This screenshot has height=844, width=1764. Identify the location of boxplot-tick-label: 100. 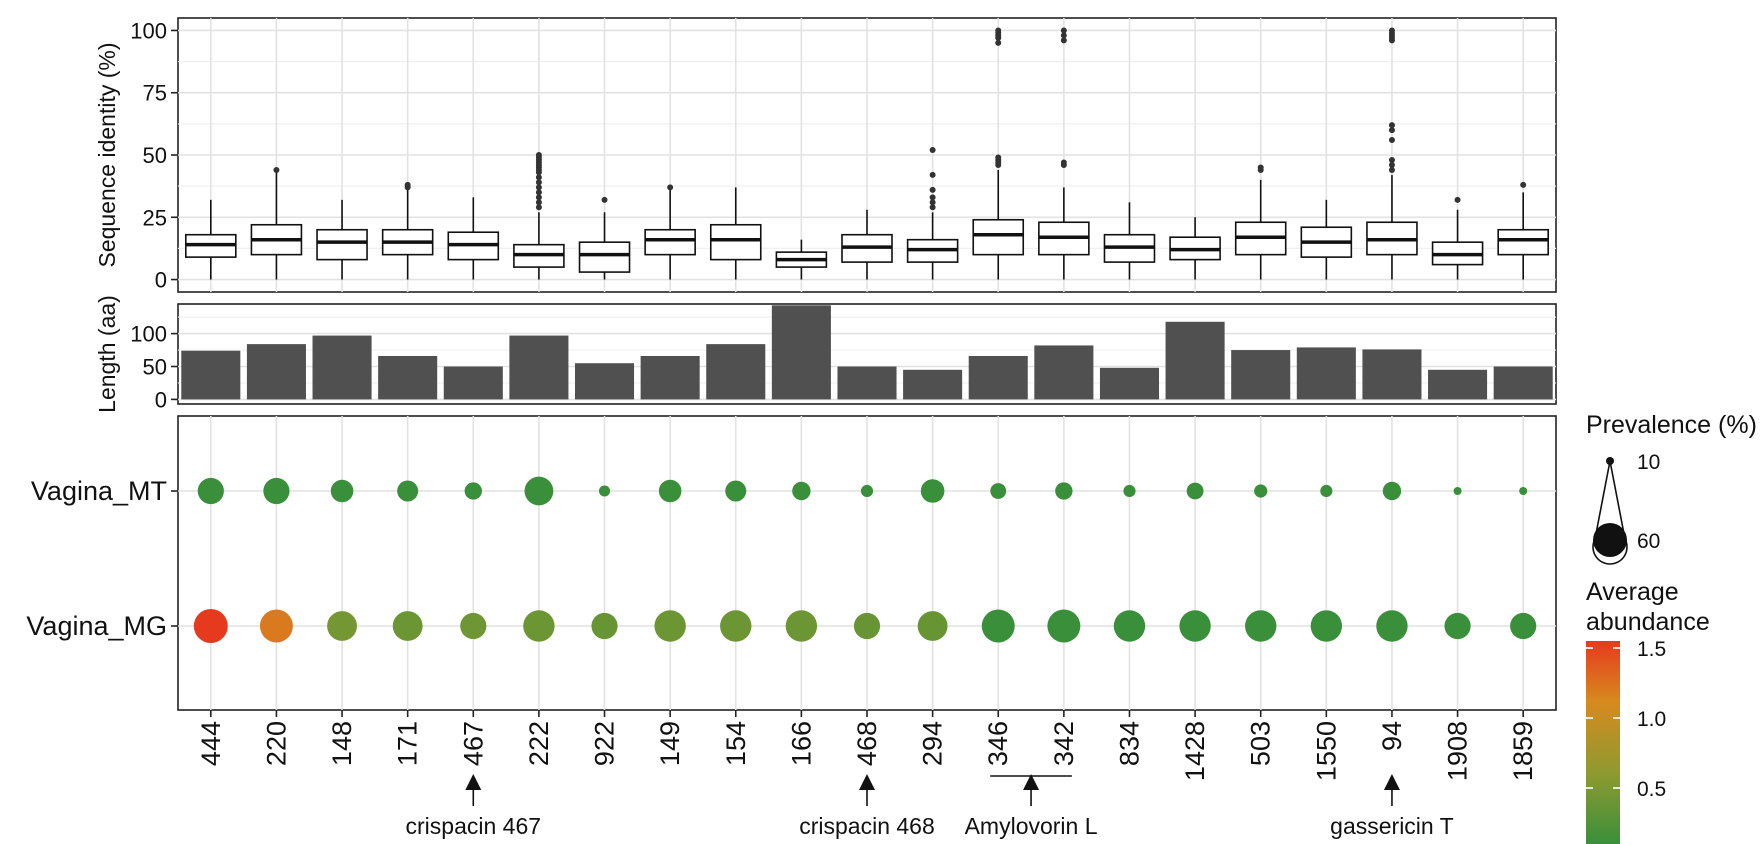
(148, 30).